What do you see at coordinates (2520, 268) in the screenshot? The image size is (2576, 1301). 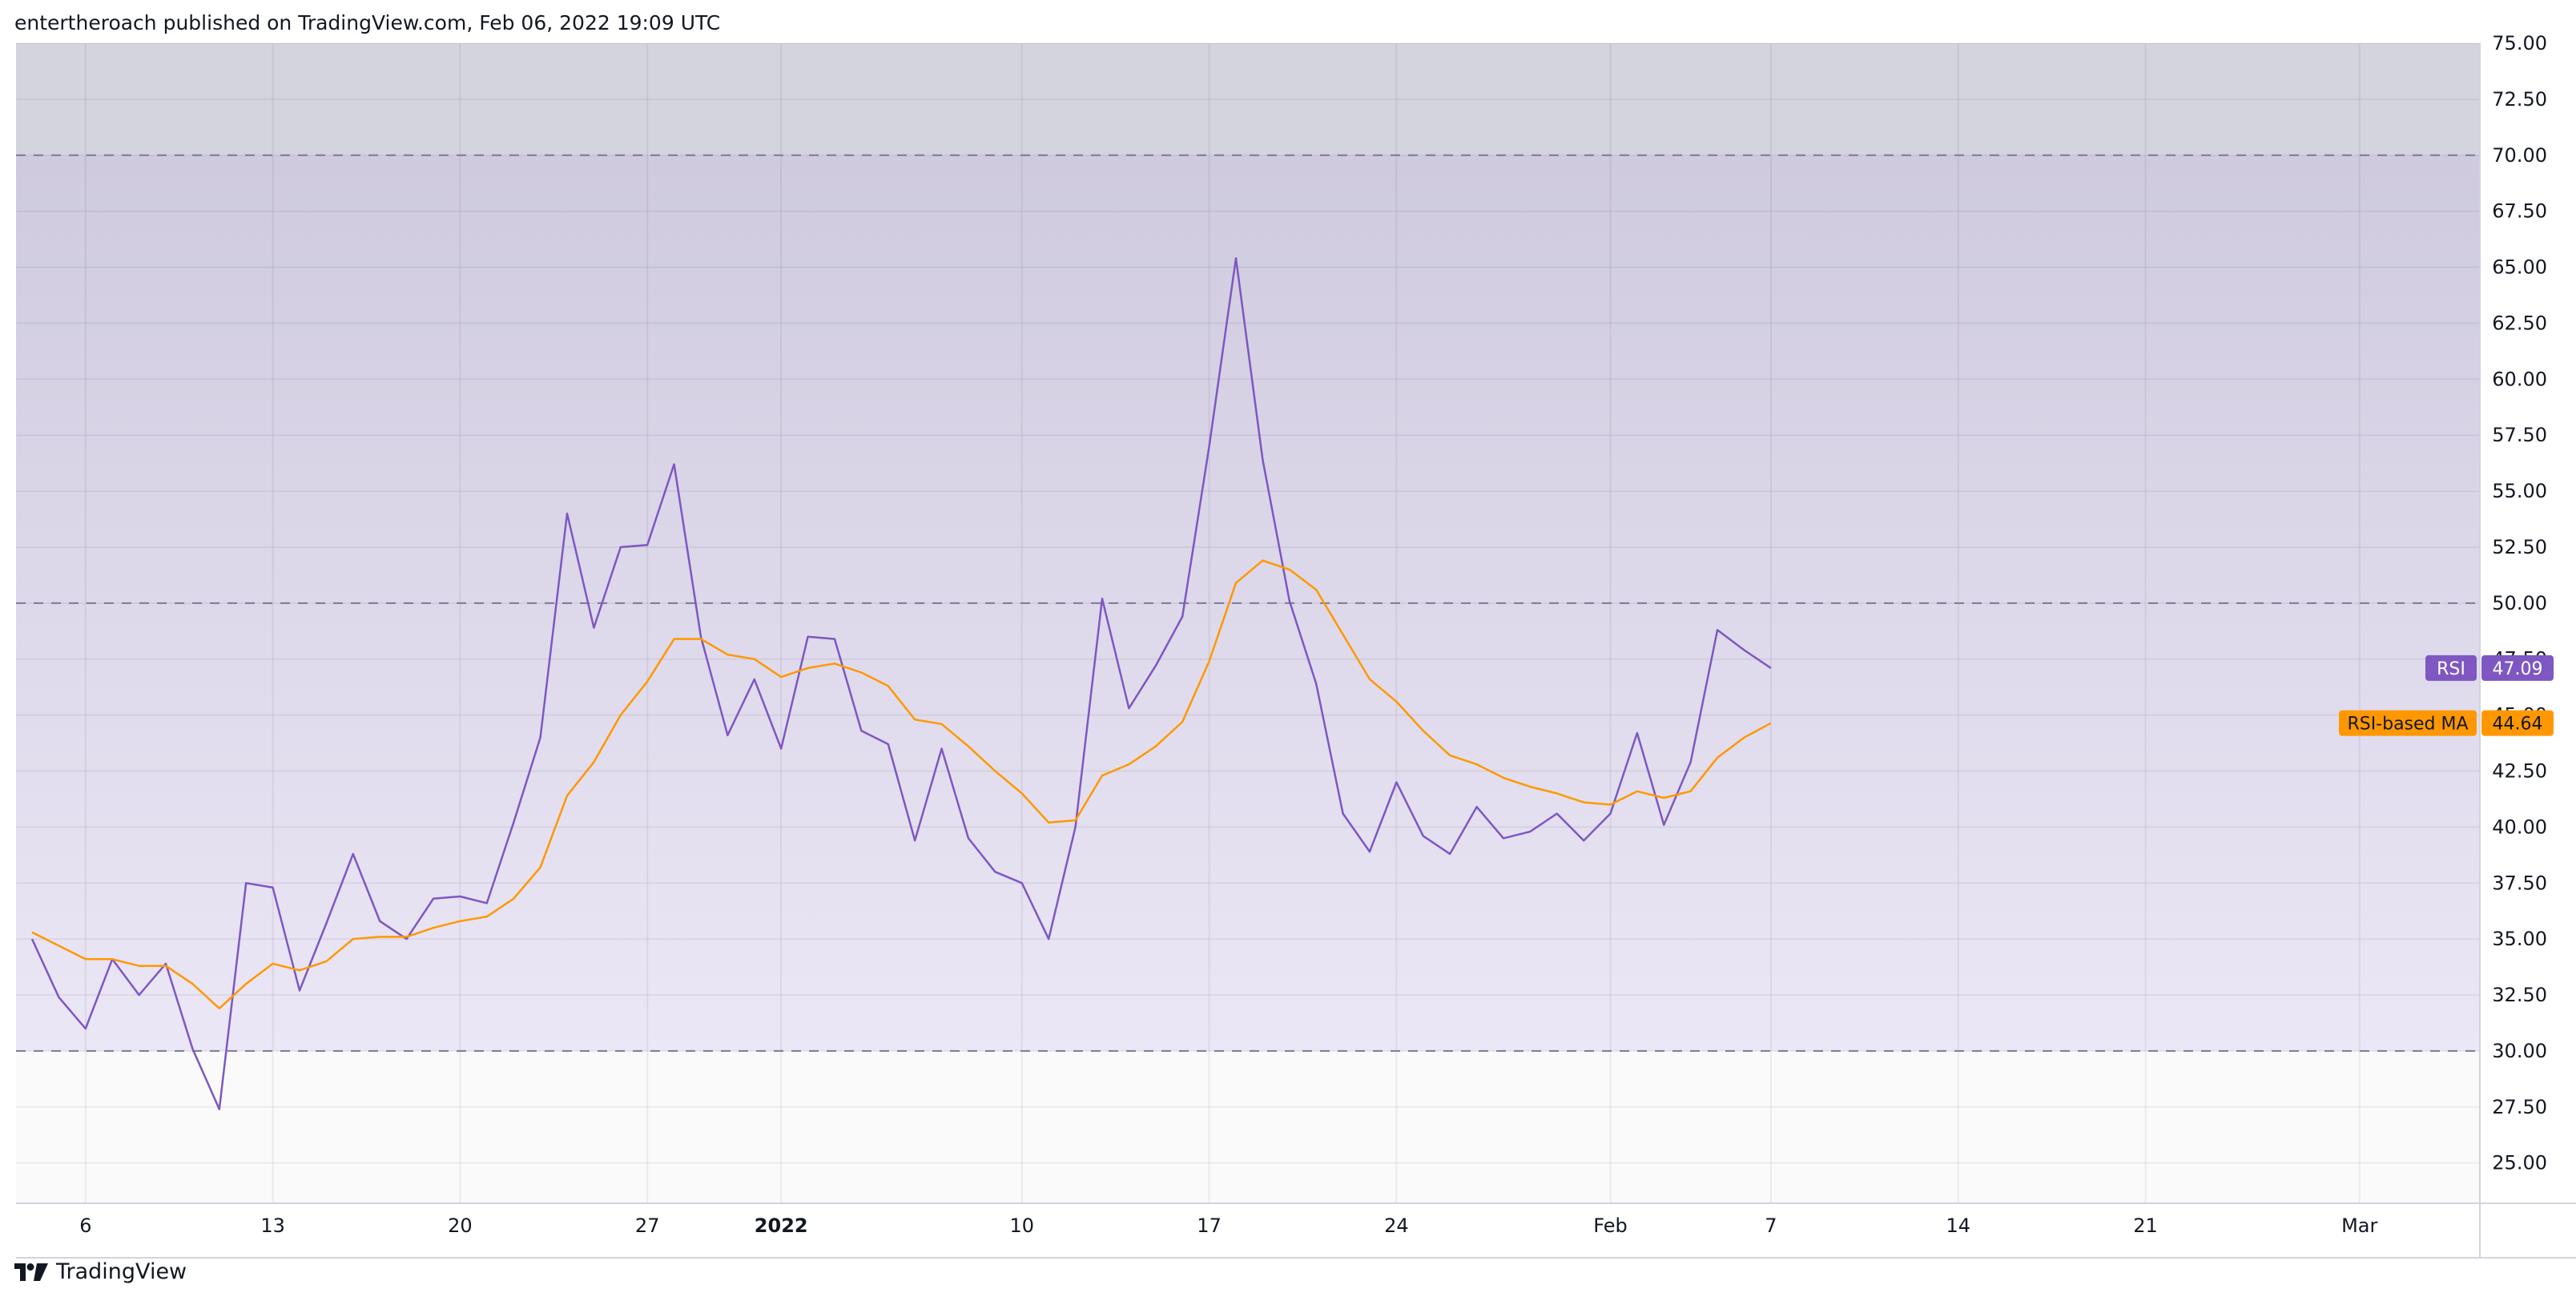 I see `y-tick-label: 65.00` at bounding box center [2520, 268].